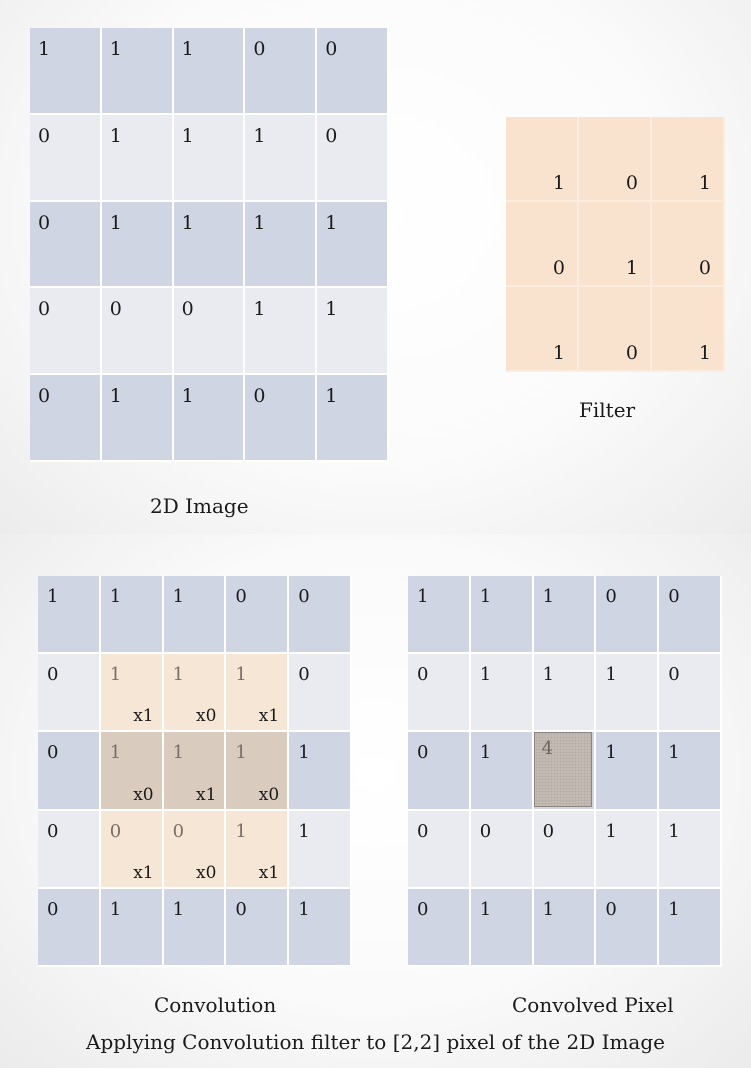  I want to click on convolution-caption: Convolution, so click(215, 1005).